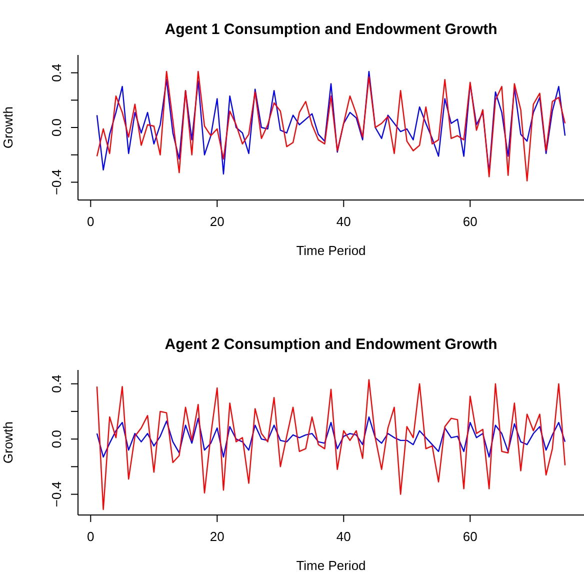 The width and height of the screenshot is (584, 583). Describe the element at coordinates (331, 345) in the screenshot. I see `chart-title: Agent 2 Consumption and Endowment Growth` at that location.